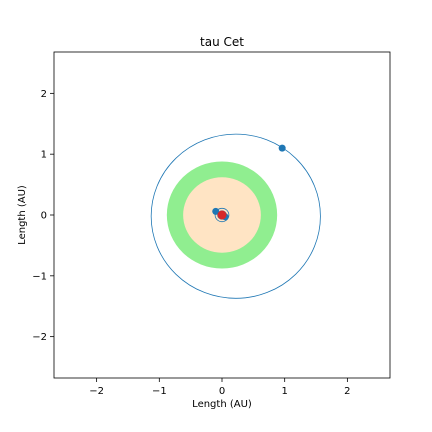 This screenshot has width=432, height=432. I want to click on y-tick-label: 2, so click(44, 94).